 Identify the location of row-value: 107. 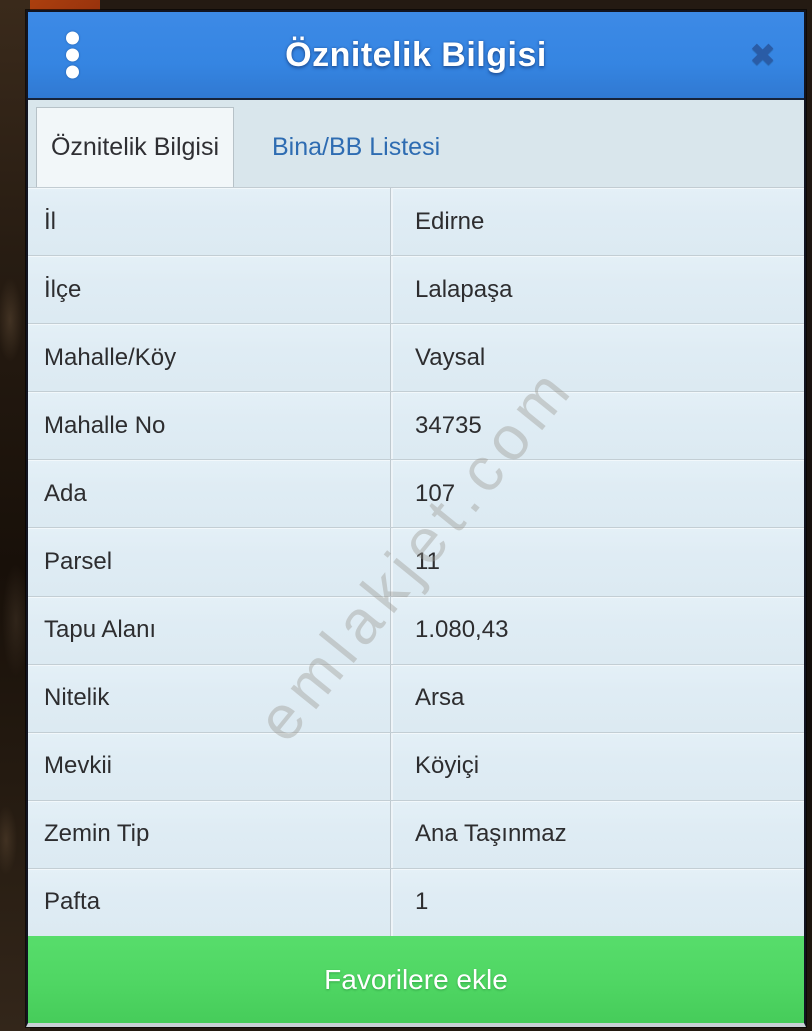
(597, 494).